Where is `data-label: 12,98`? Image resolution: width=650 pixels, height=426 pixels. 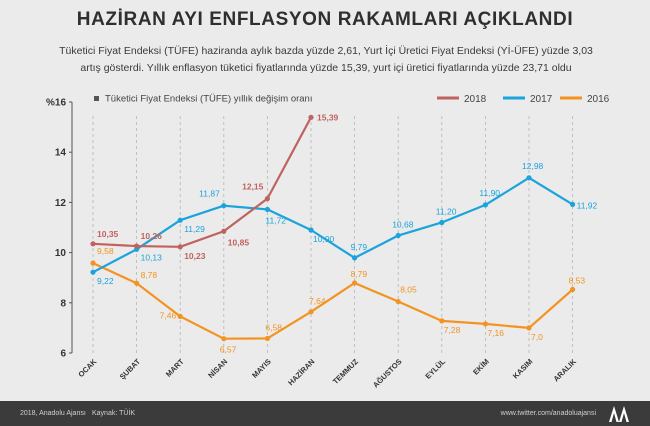 data-label: 12,98 is located at coordinates (533, 166).